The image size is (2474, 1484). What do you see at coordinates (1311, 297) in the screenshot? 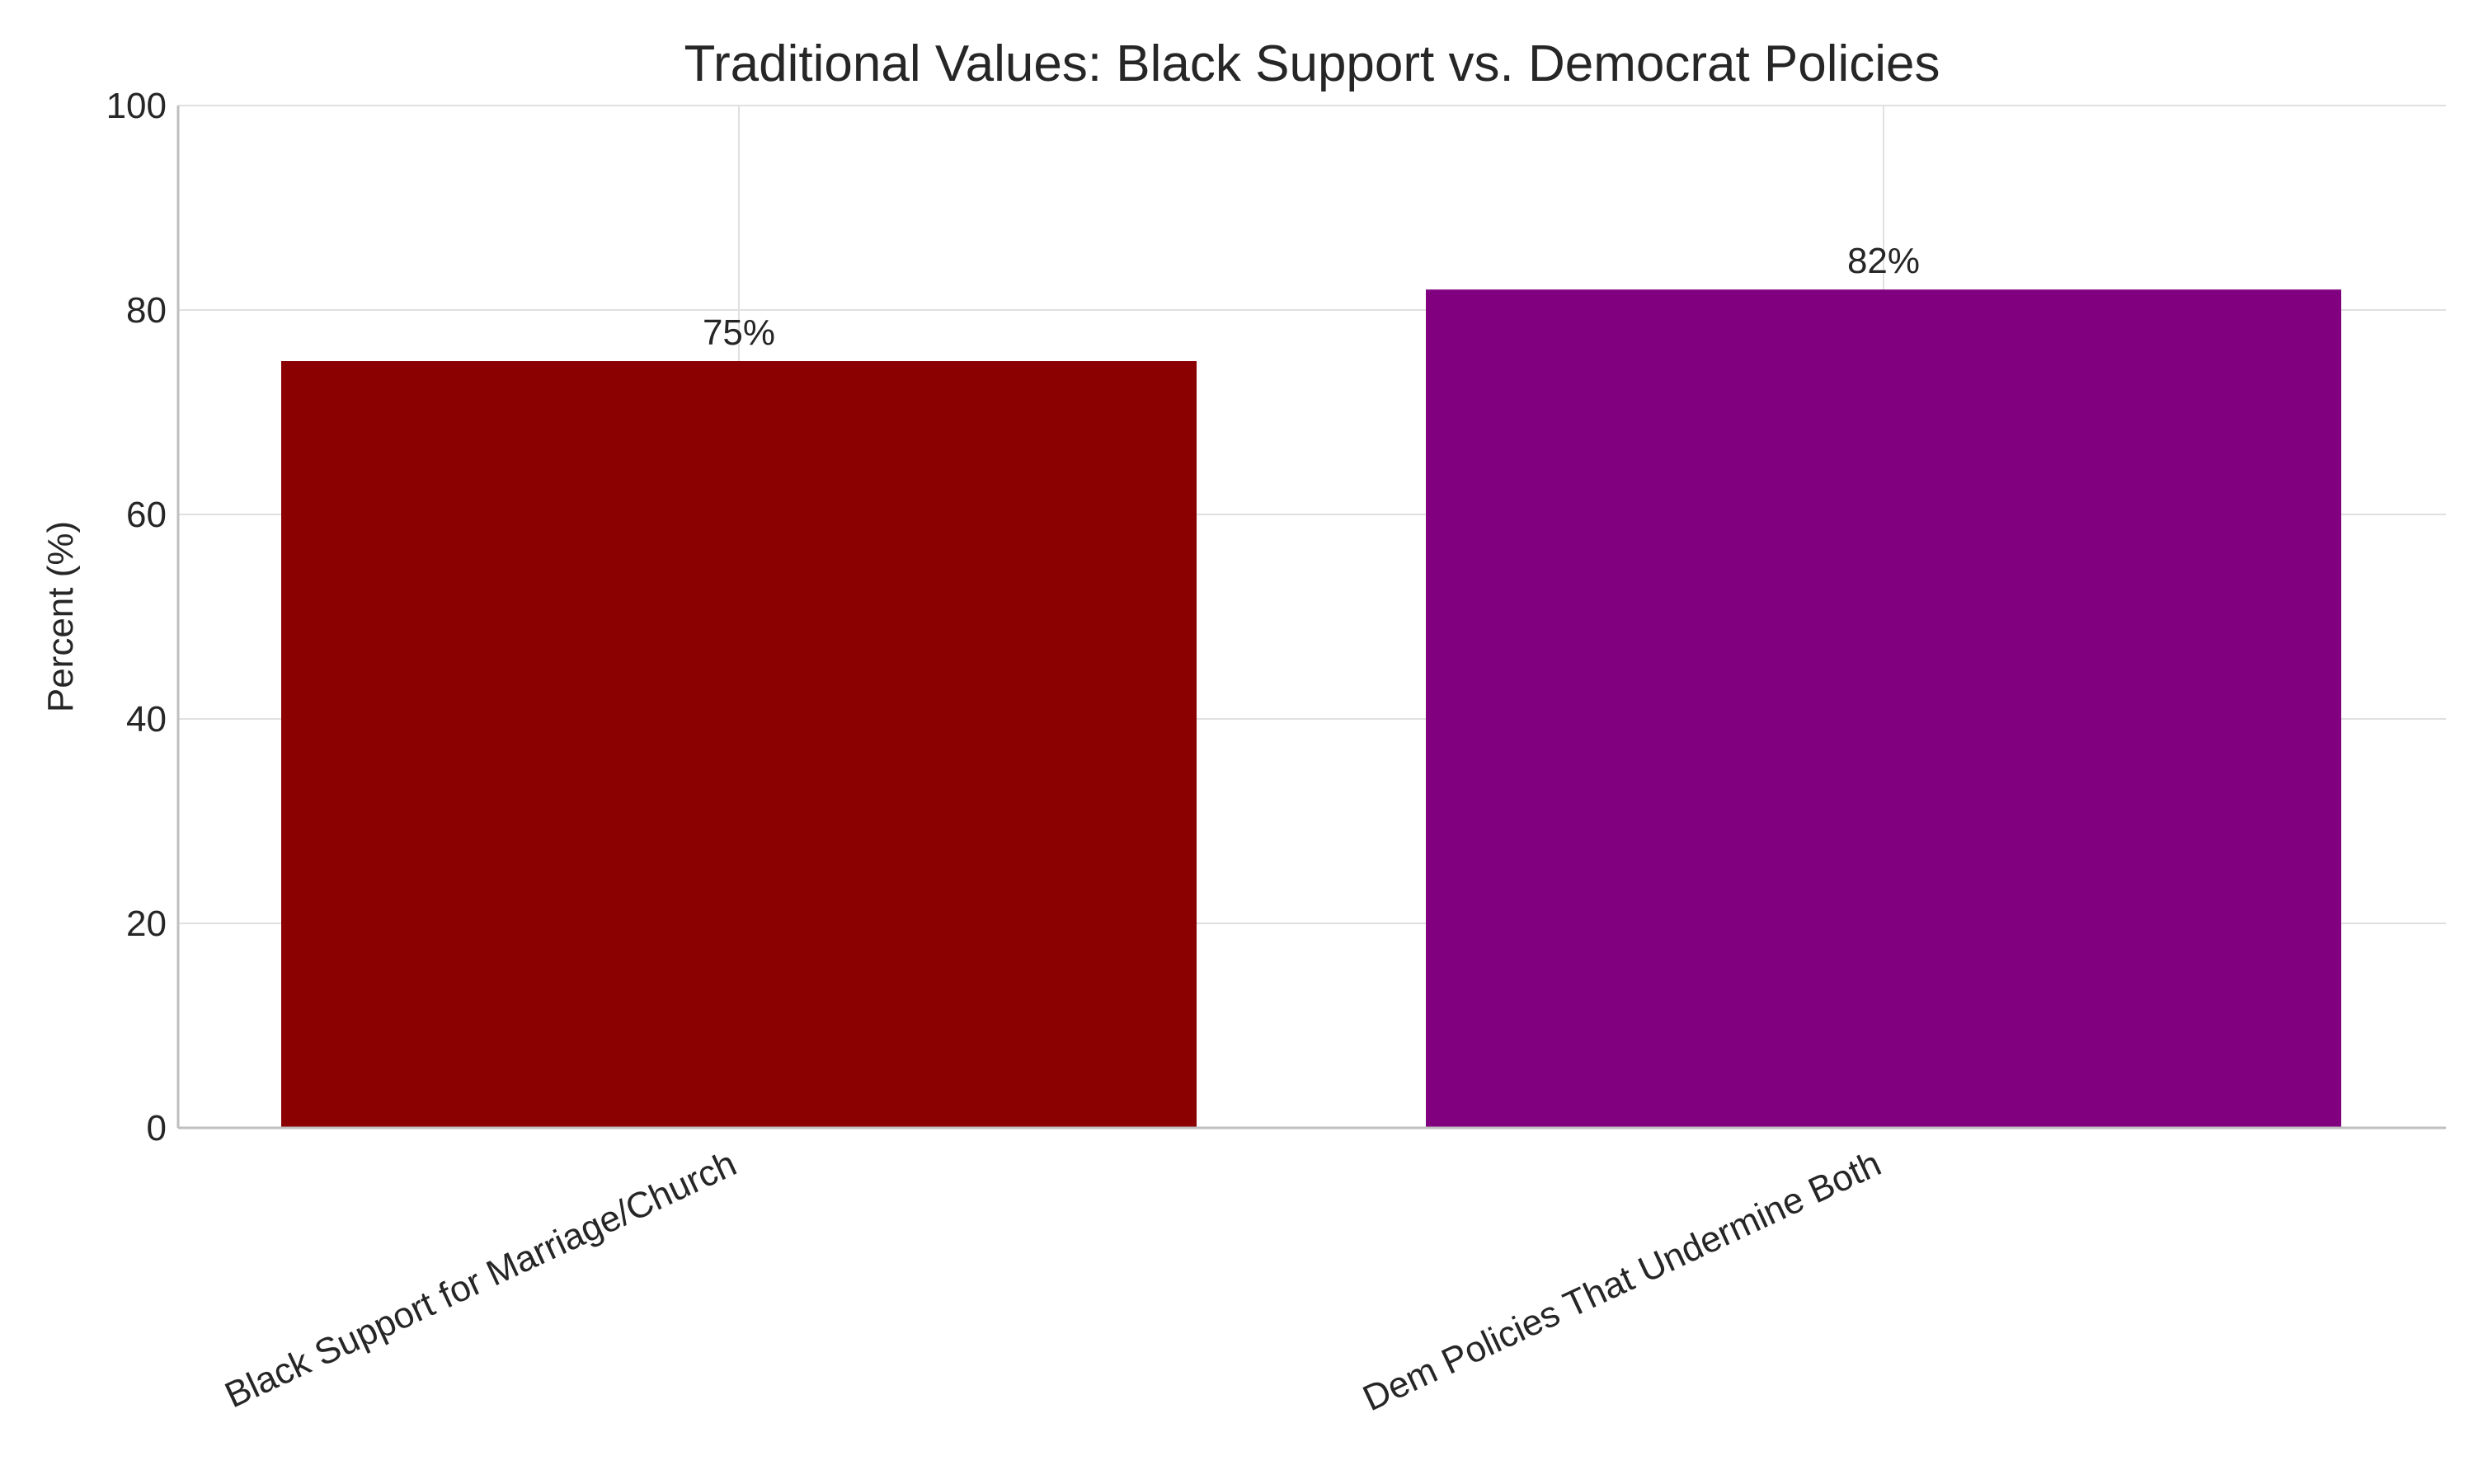
I see `data-labels: 75% 82%` at bounding box center [1311, 297].